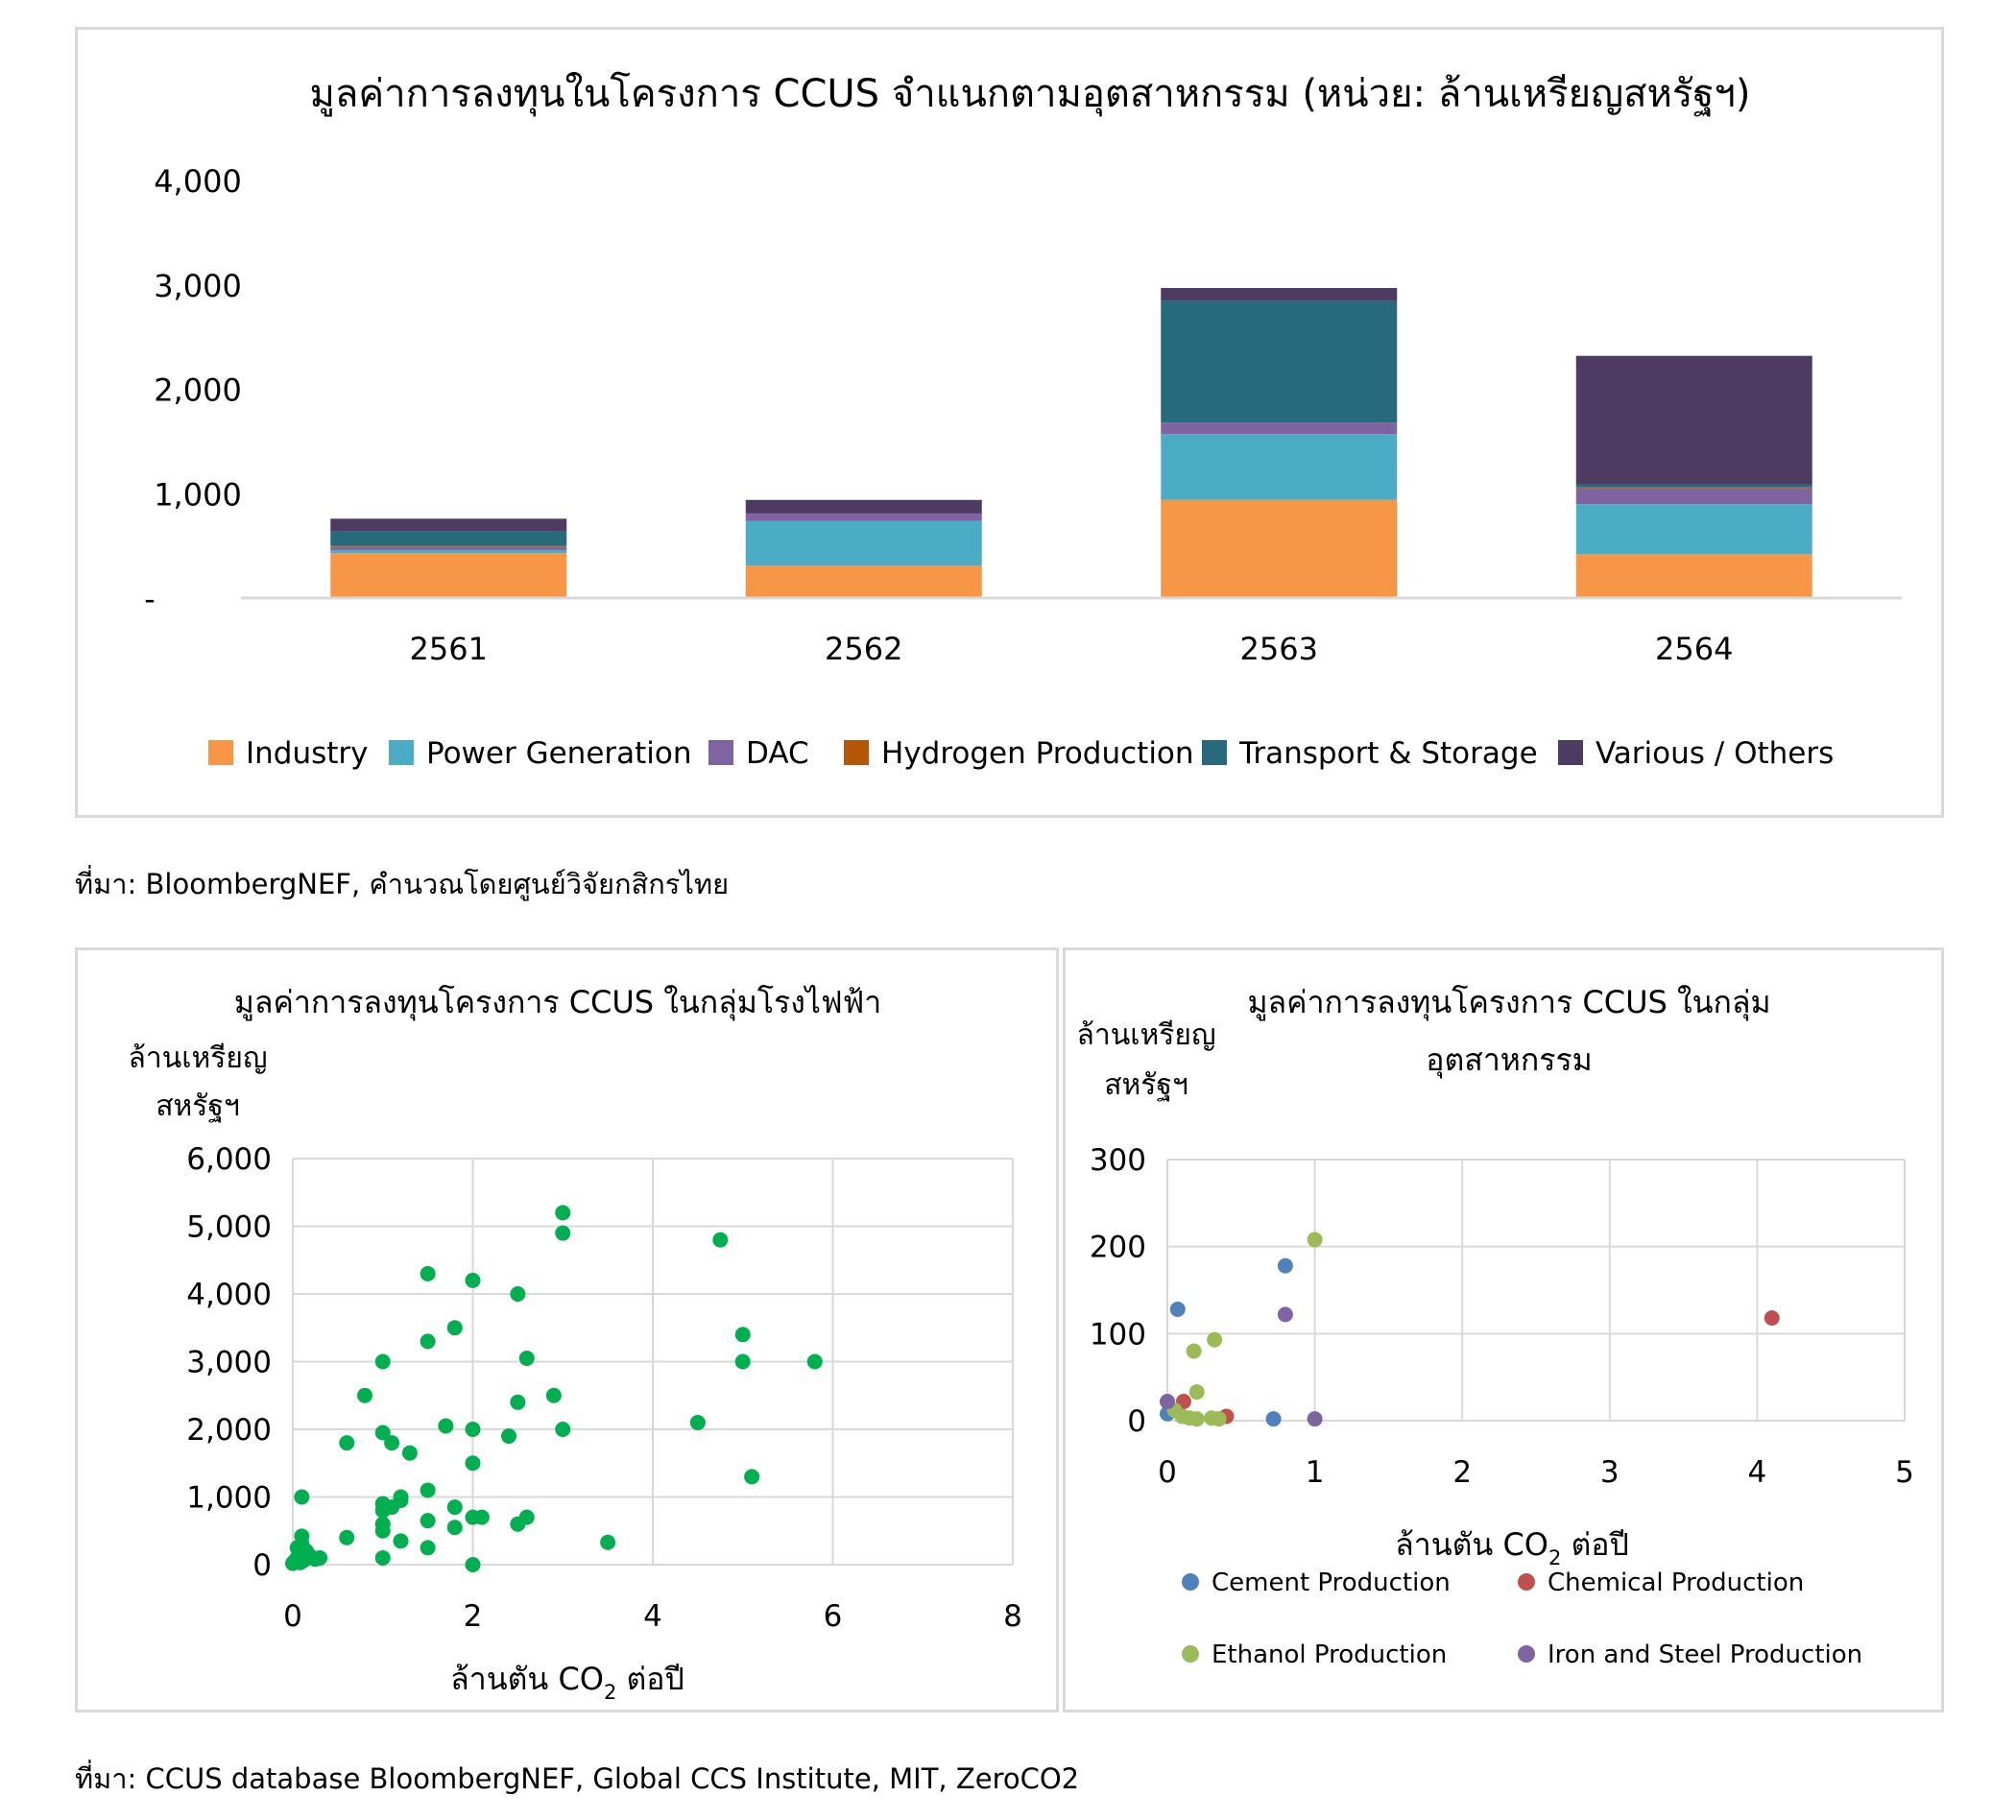  What do you see at coordinates (857, 753) in the screenshot?
I see `legend-swatch-hydrogen-production` at bounding box center [857, 753].